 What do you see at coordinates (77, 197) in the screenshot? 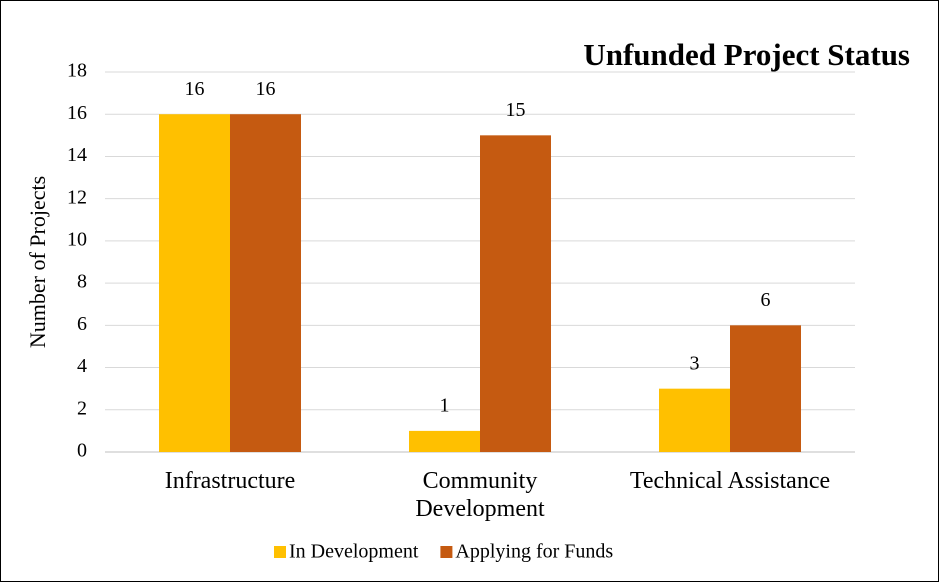
I see `y-tick-label: 12` at bounding box center [77, 197].